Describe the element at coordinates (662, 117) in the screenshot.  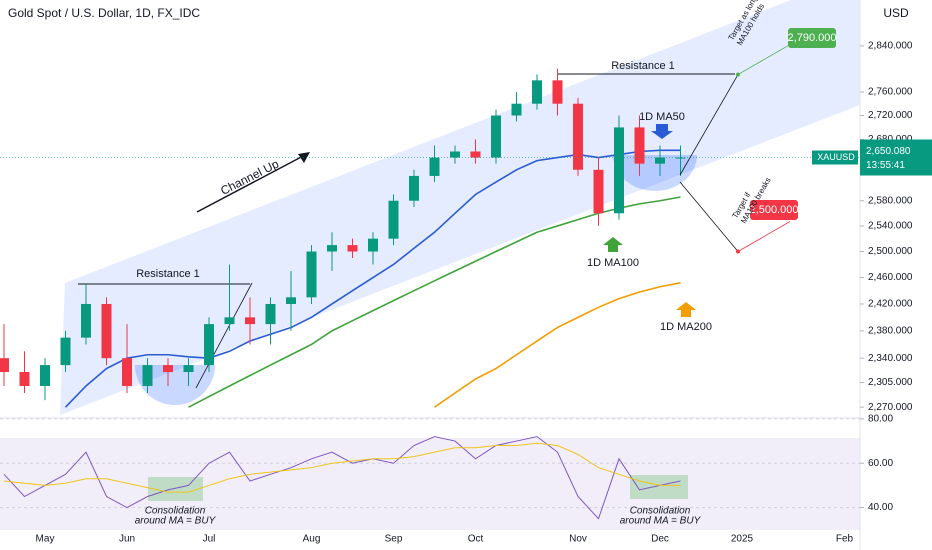
I see `ma-label: 1D MA50` at that location.